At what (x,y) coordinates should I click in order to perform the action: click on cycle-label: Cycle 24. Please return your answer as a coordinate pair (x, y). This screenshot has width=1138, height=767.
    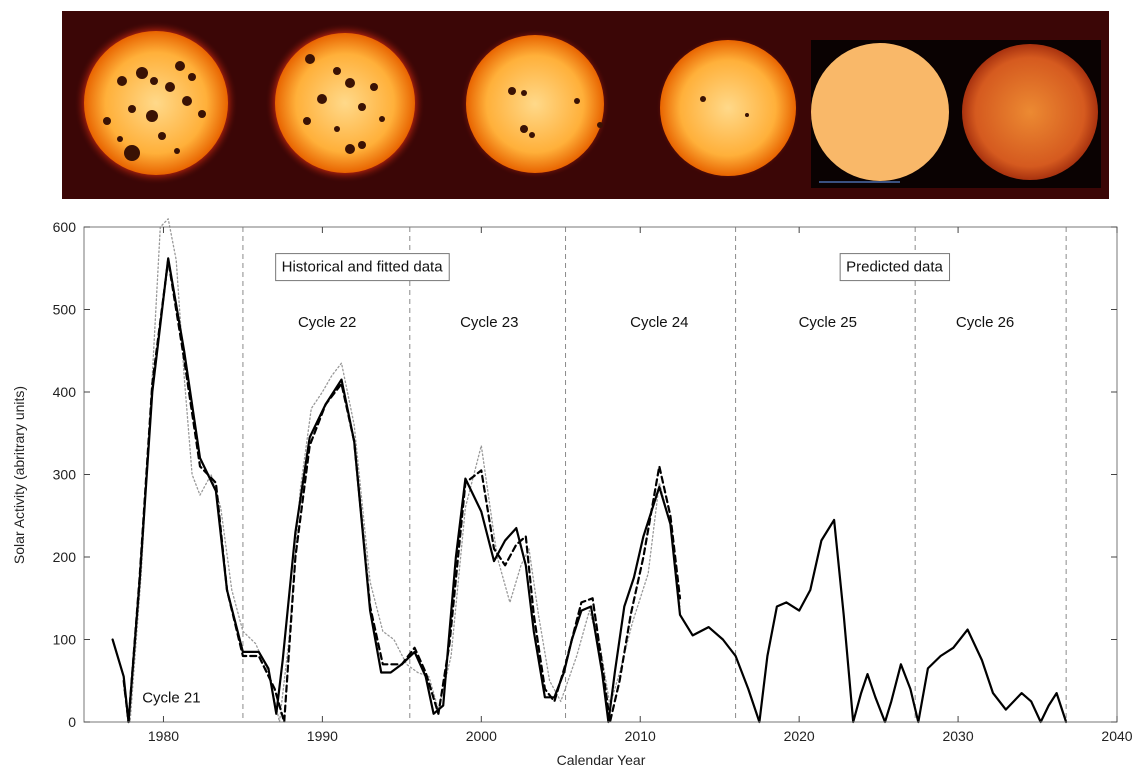
    Looking at the image, I should click on (659, 322).